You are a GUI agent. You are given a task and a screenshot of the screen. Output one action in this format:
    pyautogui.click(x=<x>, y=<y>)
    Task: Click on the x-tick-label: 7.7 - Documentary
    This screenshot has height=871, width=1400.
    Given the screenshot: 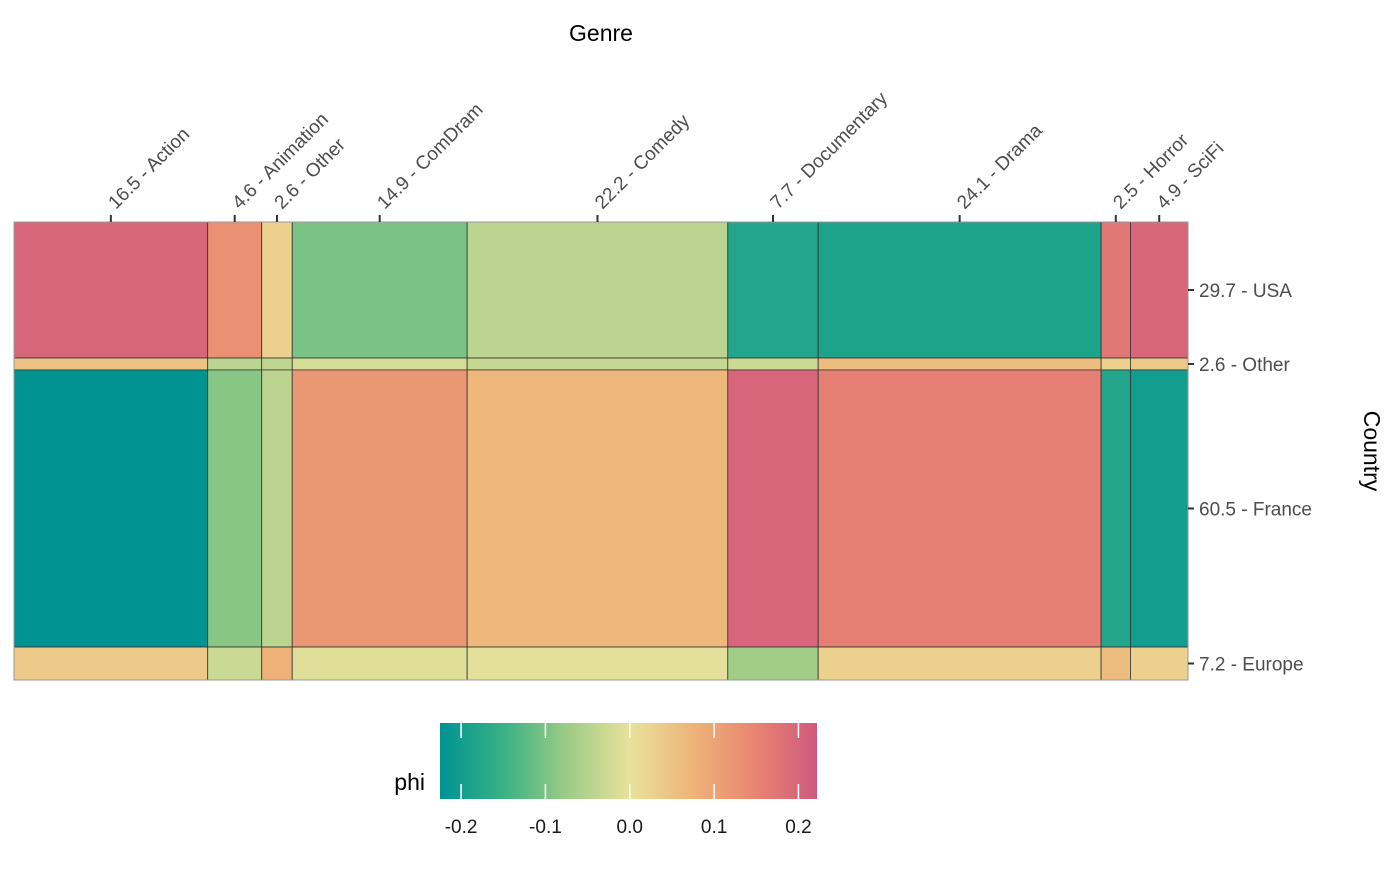 What is the action you would take?
    pyautogui.click(x=830, y=151)
    